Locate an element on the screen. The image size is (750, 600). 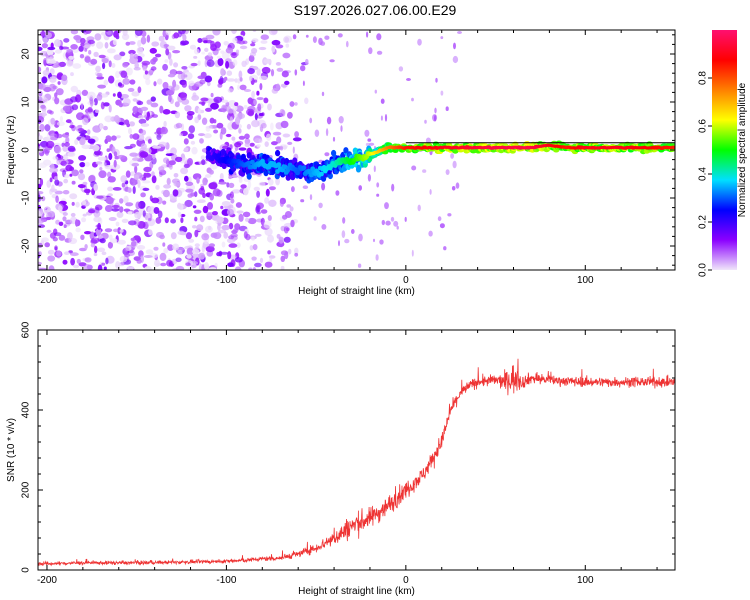
colorbar-label: Normalized spectral amplitude is located at coordinates (742, 149).